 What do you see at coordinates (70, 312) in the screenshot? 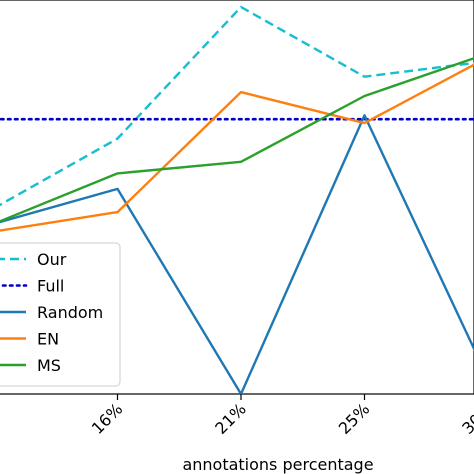
I see `legend-label-random: Random` at bounding box center [70, 312].